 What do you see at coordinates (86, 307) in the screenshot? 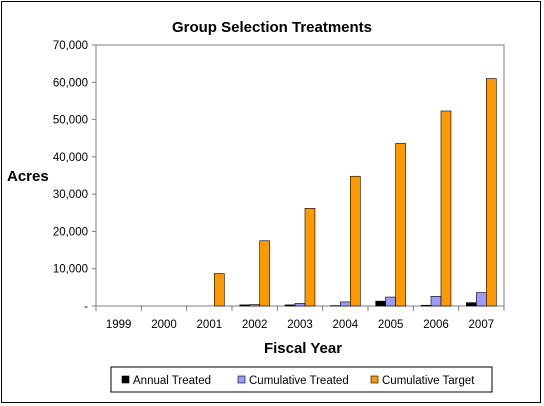
I see `y-tick-label: -` at bounding box center [86, 307].